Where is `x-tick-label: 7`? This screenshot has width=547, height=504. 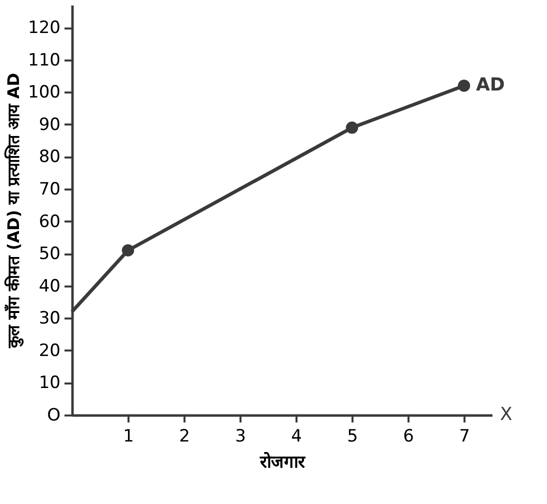 x-tick-label: 7 is located at coordinates (464, 436).